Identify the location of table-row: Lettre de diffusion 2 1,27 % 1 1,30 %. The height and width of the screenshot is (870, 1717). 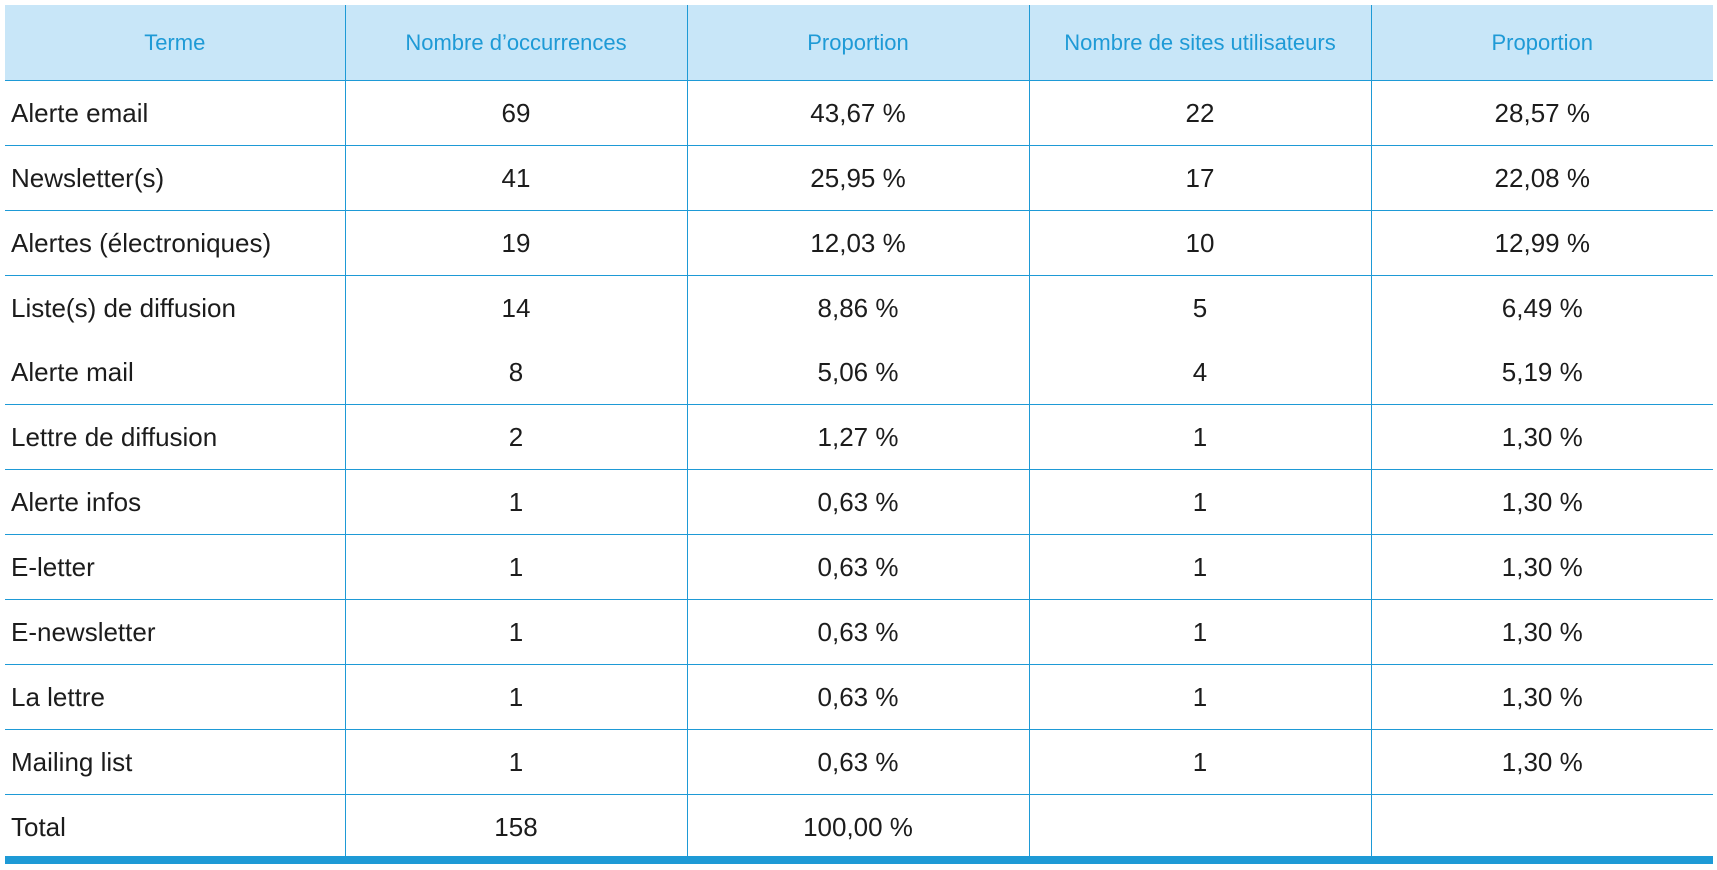
(859, 437).